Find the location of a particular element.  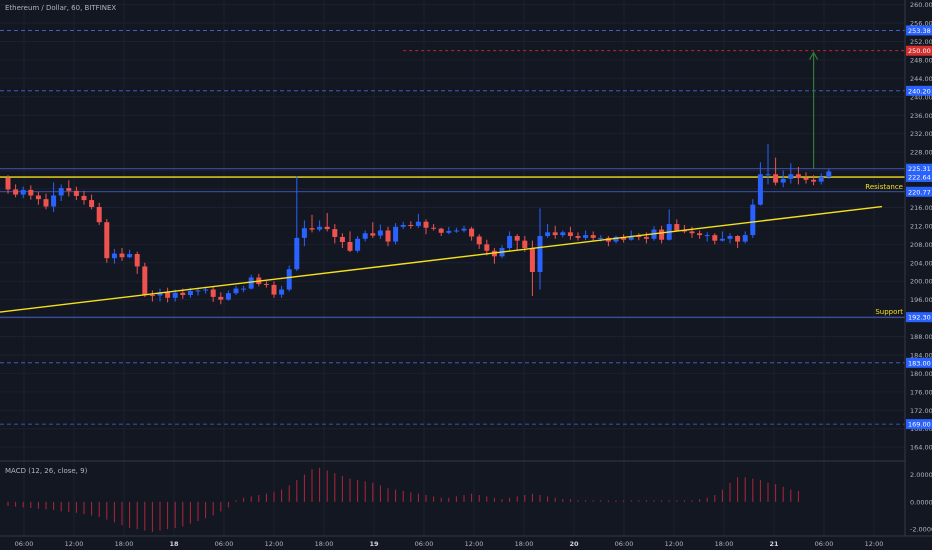

level-caption: Resistance is located at coordinates (884, 187).